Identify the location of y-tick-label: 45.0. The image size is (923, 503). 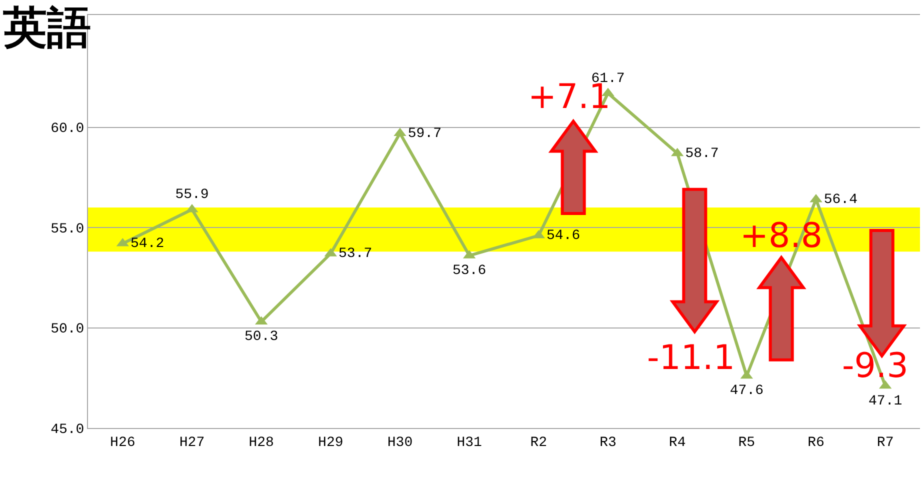
(67, 430).